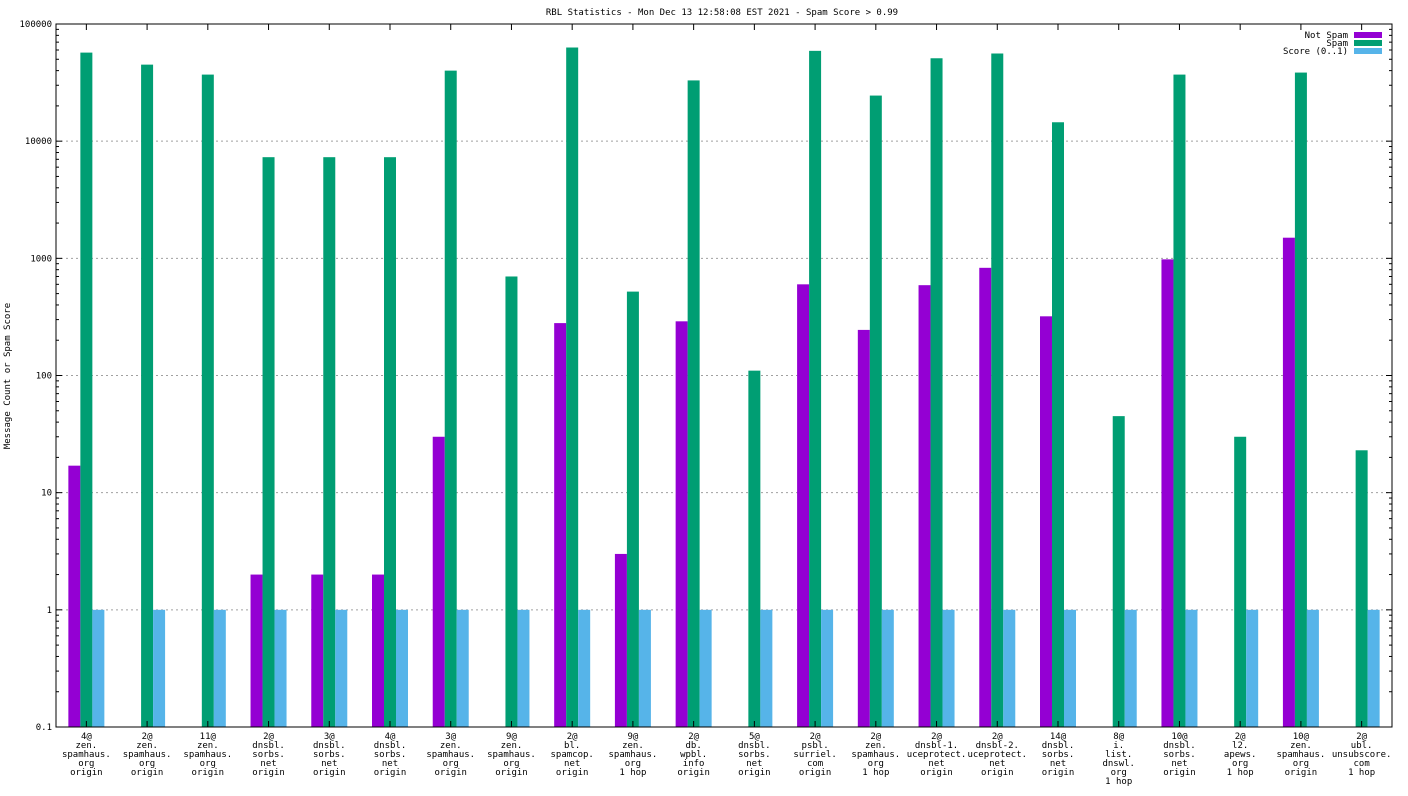 The height and width of the screenshot is (796, 1408). What do you see at coordinates (1362, 755) in the screenshot?
I see `x-tick-label-line: unsubscore.` at bounding box center [1362, 755].